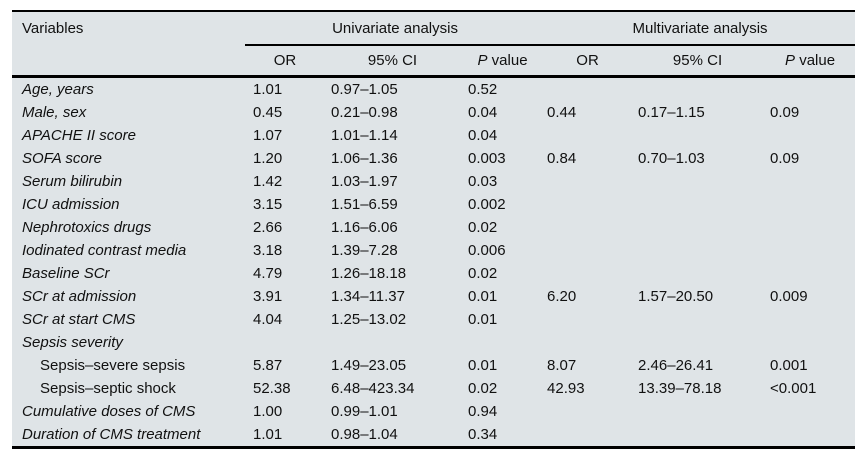 The height and width of the screenshot is (463, 865). What do you see at coordinates (268, 250) in the screenshot?
I see `cell-univariate-or: 3.18` at bounding box center [268, 250].